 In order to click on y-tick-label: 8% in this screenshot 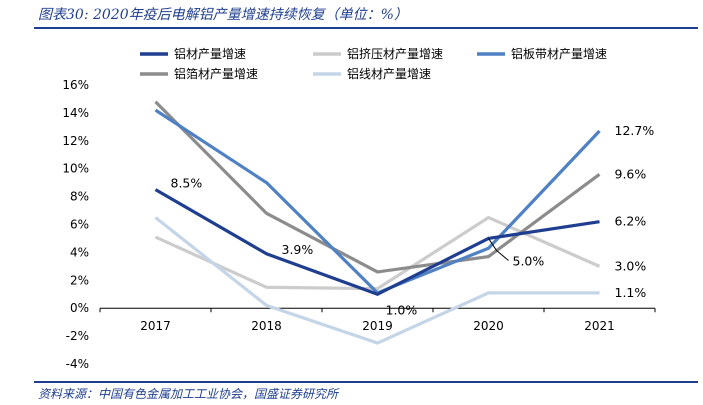, I will do `click(79, 197)`.